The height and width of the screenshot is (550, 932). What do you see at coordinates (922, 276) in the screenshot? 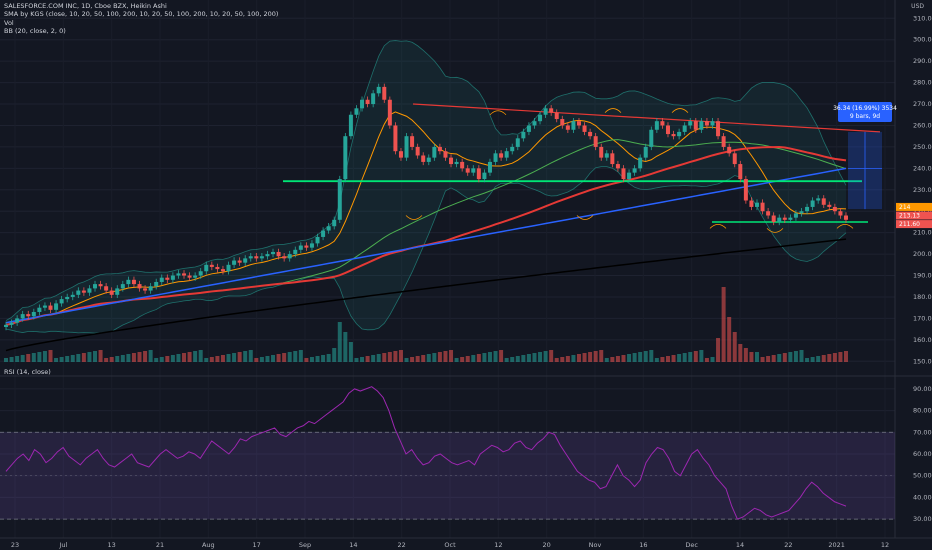
I see `price-tick-label: 190.00` at bounding box center [922, 276].